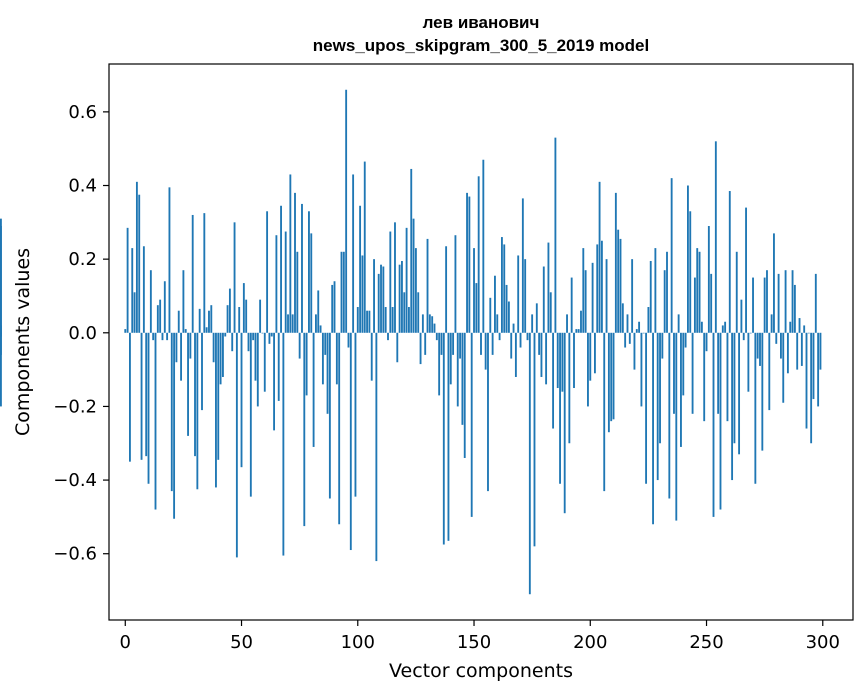 The height and width of the screenshot is (696, 867). I want to click on x-tick-label: 0, so click(125, 642).